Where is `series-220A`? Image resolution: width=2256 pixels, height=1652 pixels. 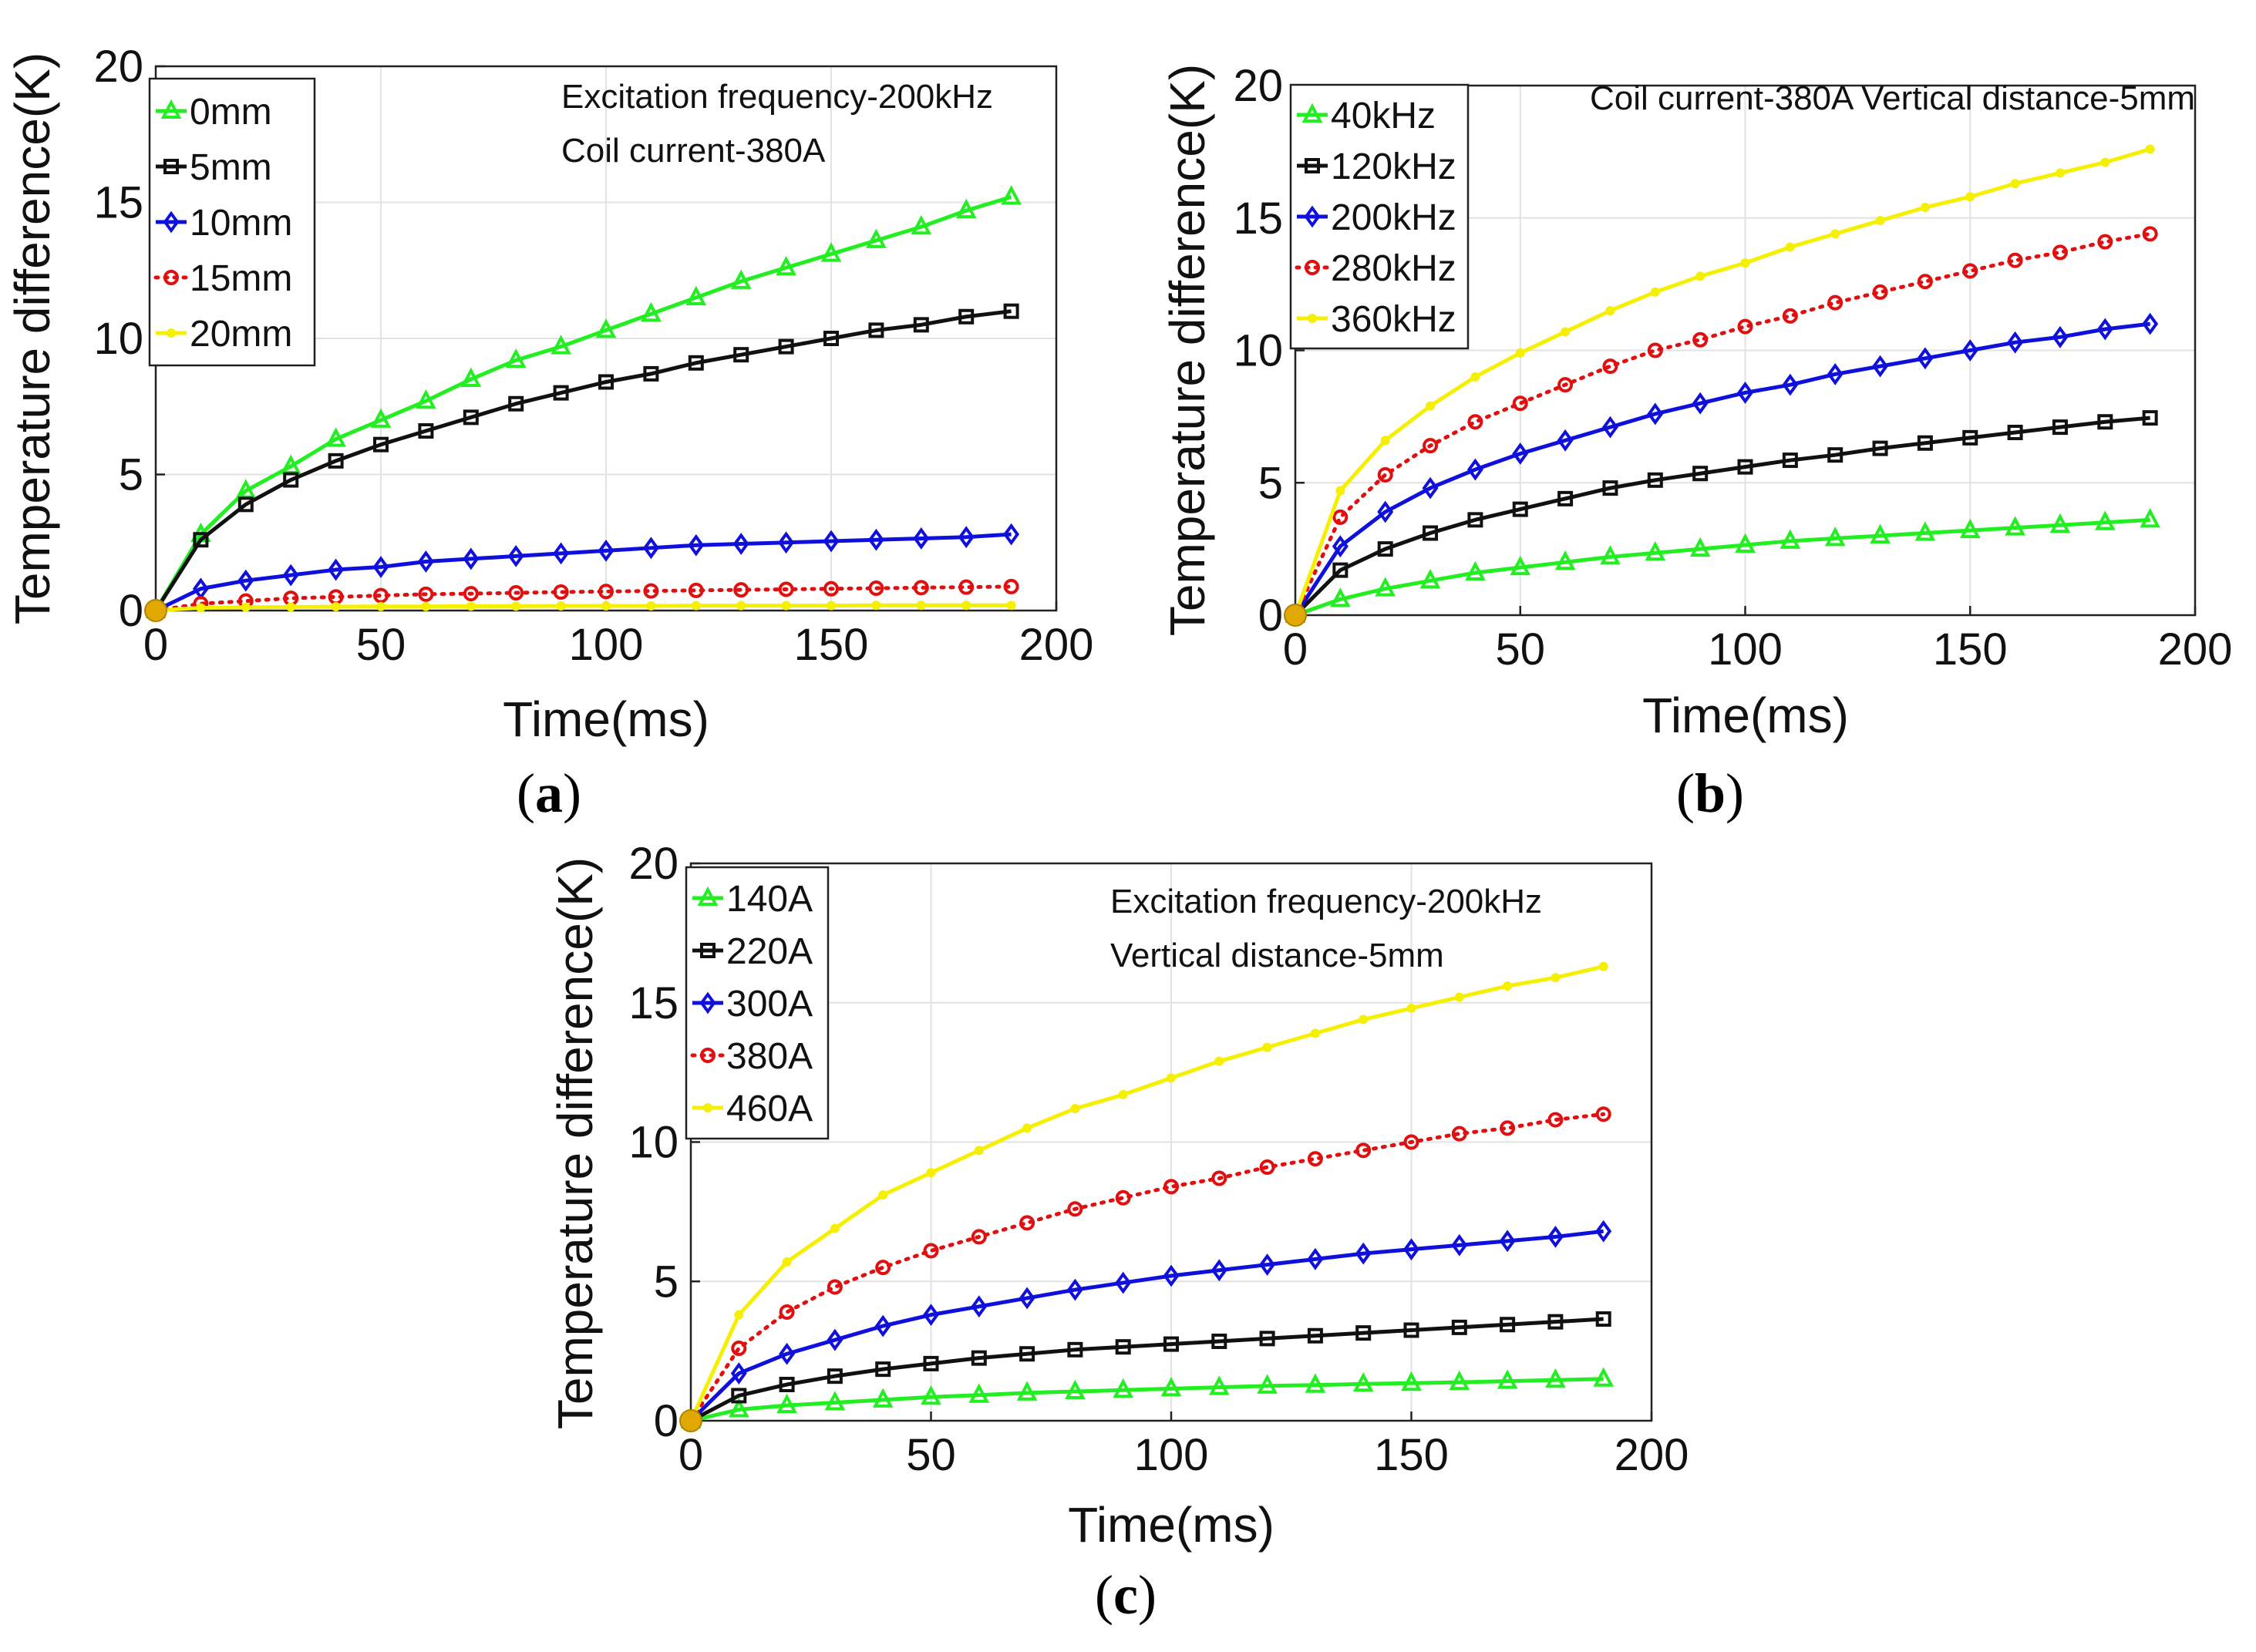
series-220A is located at coordinates (1147, 1369).